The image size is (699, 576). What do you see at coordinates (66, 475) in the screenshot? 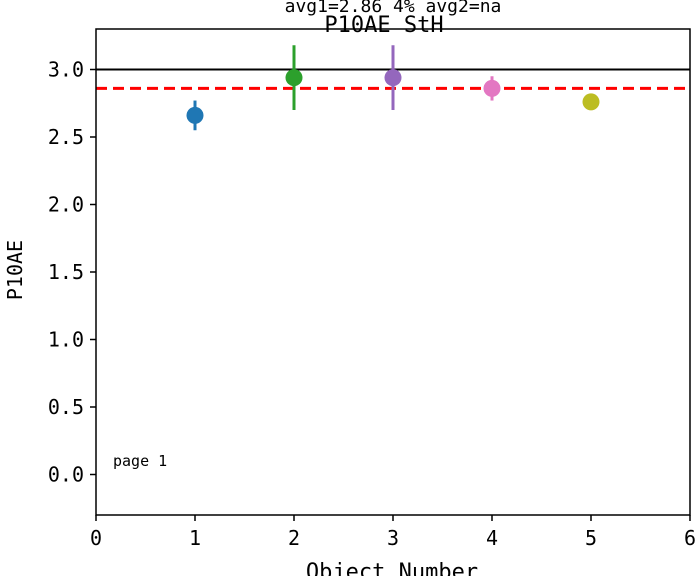
I see `y-tick-label: 0.0` at bounding box center [66, 475].